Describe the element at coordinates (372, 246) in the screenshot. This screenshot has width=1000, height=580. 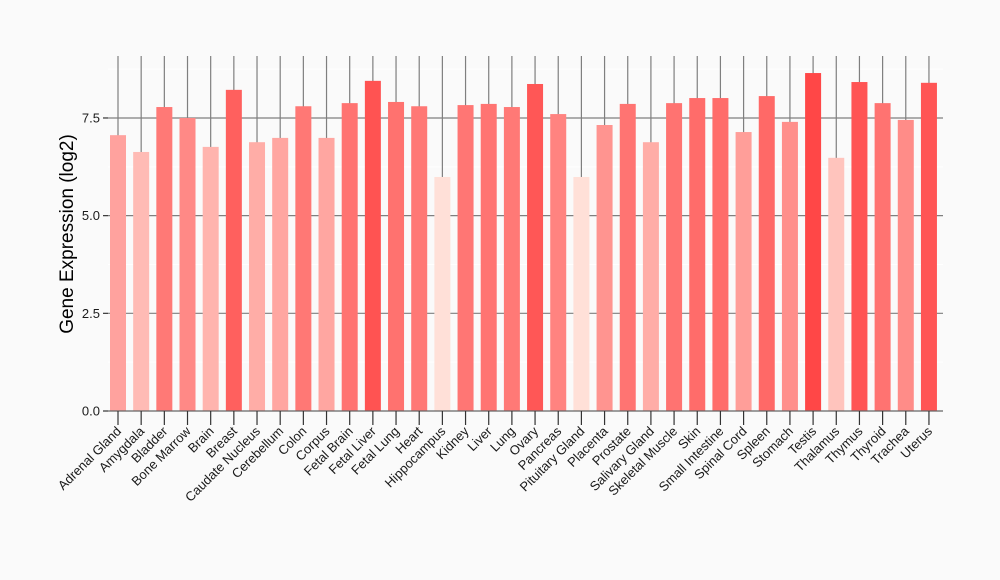
I see `bar-fetal-liver` at that location.